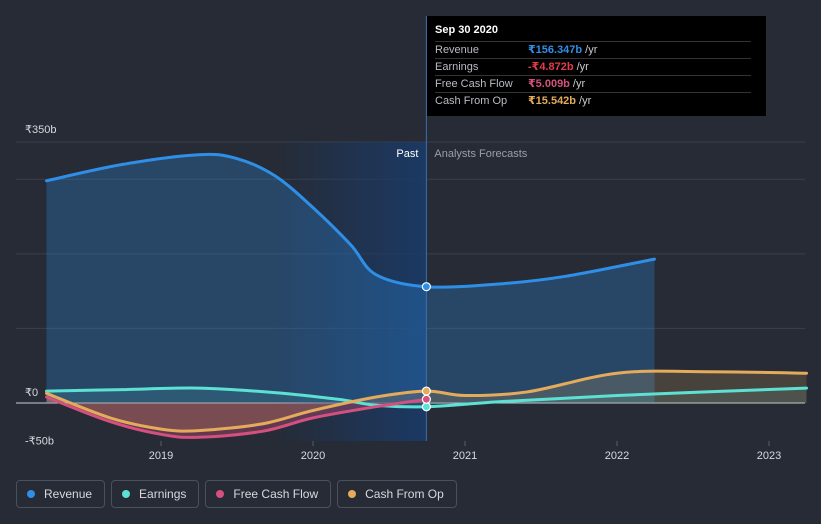 This screenshot has width=821, height=524. I want to click on x-axis-ticks: 2019 2020 2021 2022 2023, so click(465, 451).